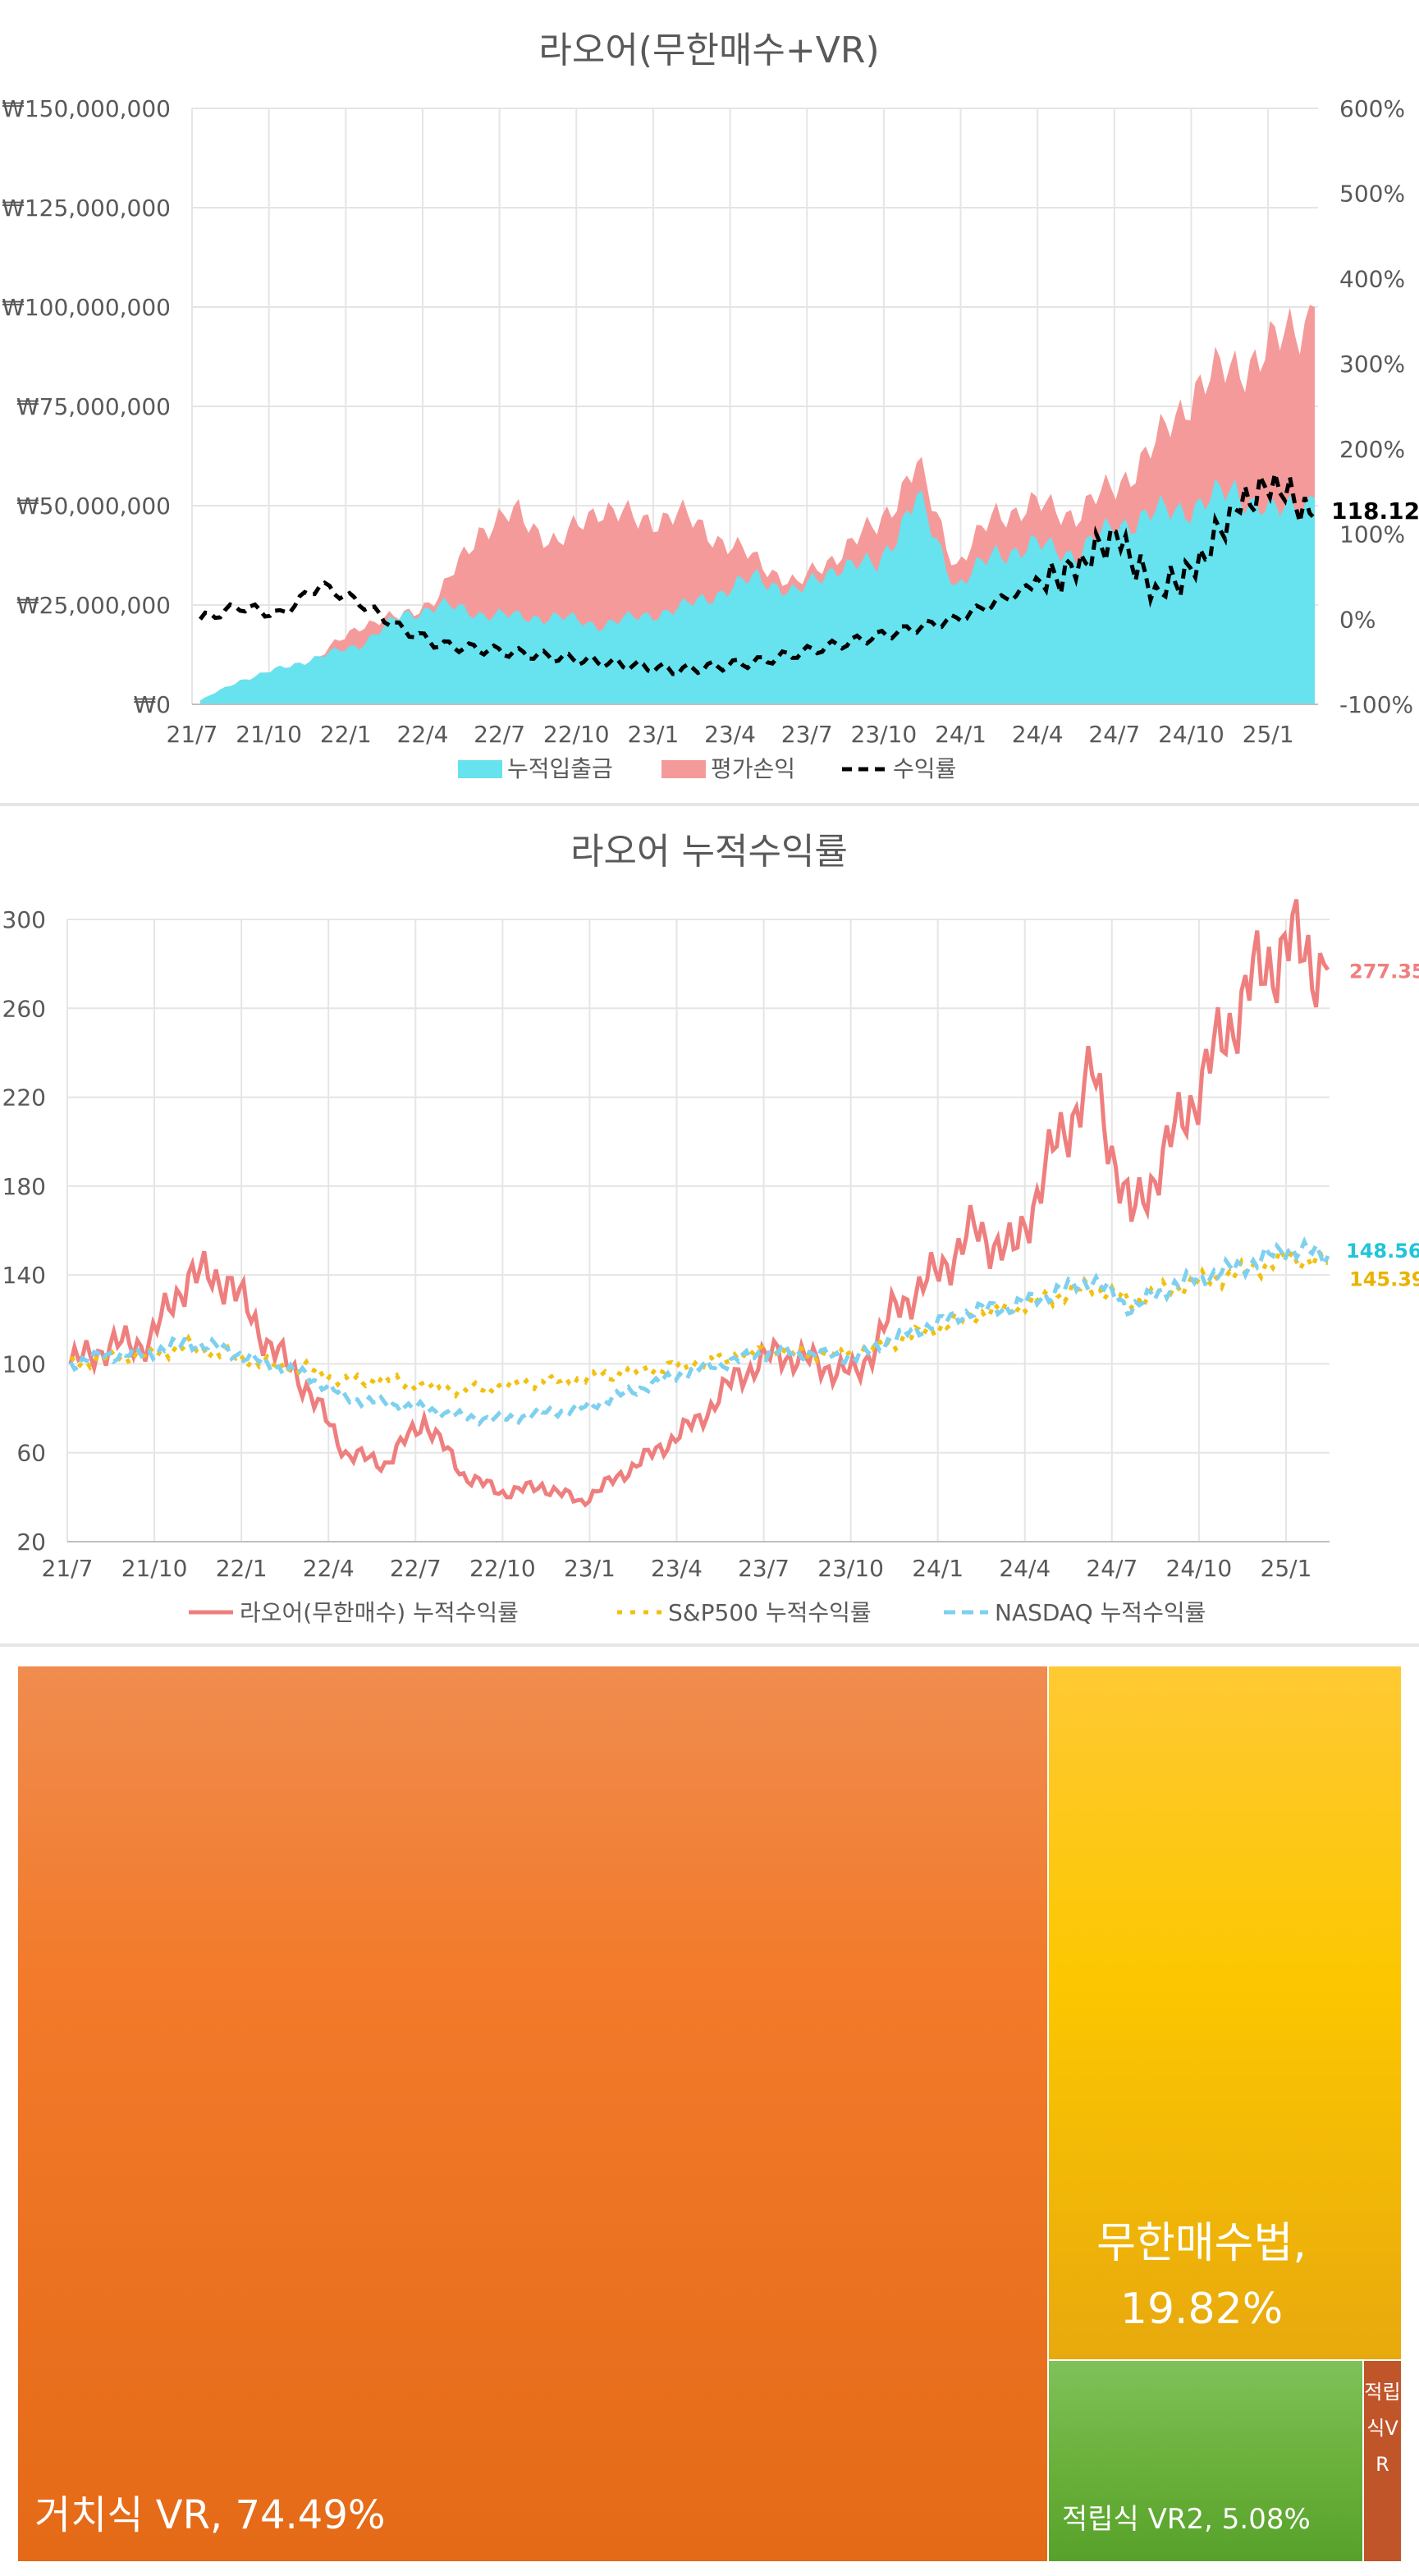 The image size is (1419, 2576). What do you see at coordinates (416, 1569) in the screenshot?
I see `chart2-x-tick: 22/7` at bounding box center [416, 1569].